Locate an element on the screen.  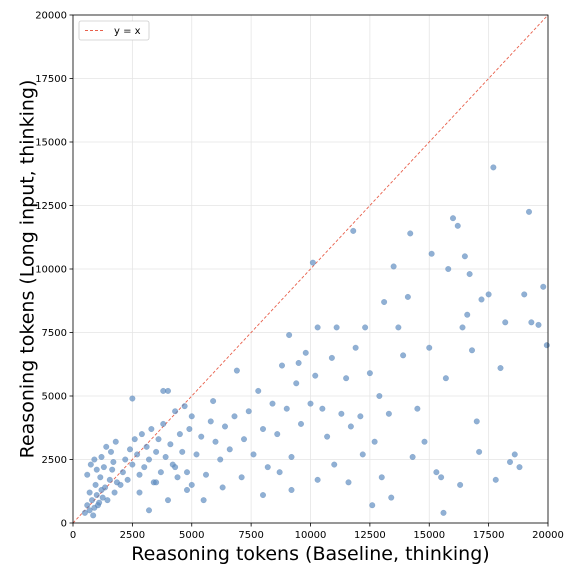
y-tick-label: 5000 is located at coordinates (54, 397).